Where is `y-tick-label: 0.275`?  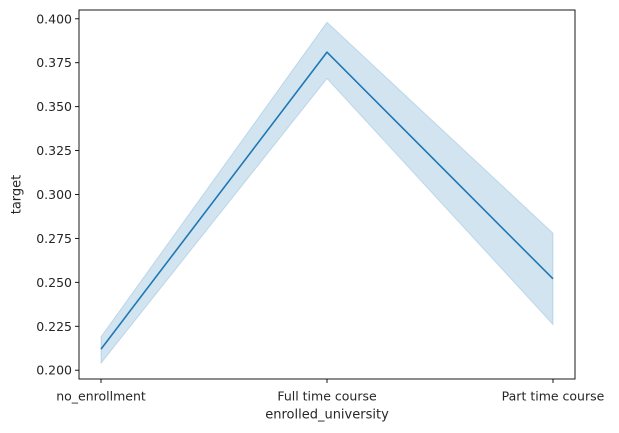
y-tick-label: 0.275 is located at coordinates (54, 238).